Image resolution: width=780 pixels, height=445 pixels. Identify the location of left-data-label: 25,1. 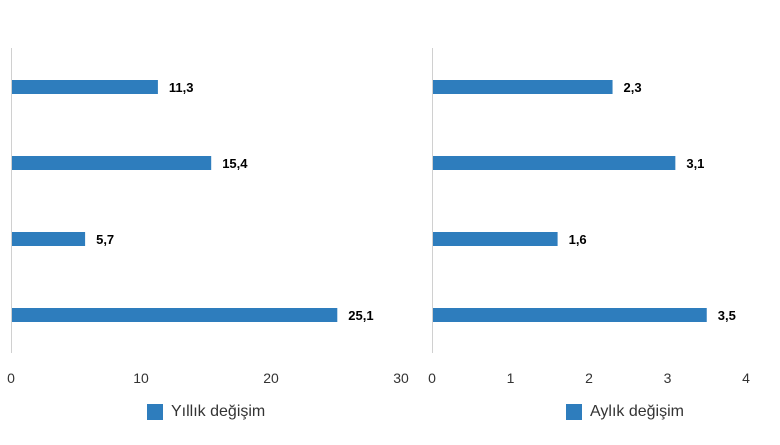
(360, 315).